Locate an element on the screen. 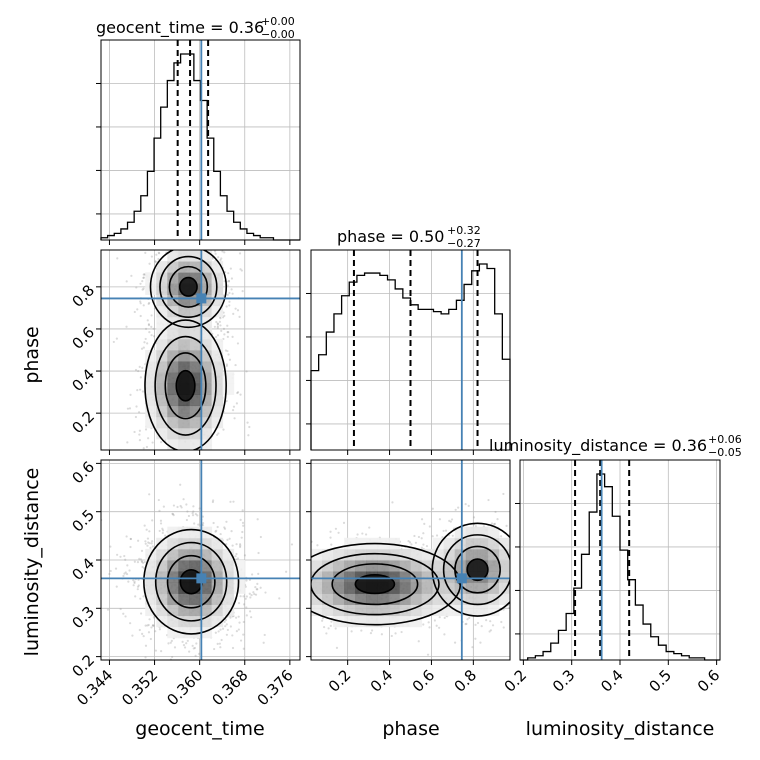  panel-geocent_time-vs-luminosity_distance is located at coordinates (198, 562).